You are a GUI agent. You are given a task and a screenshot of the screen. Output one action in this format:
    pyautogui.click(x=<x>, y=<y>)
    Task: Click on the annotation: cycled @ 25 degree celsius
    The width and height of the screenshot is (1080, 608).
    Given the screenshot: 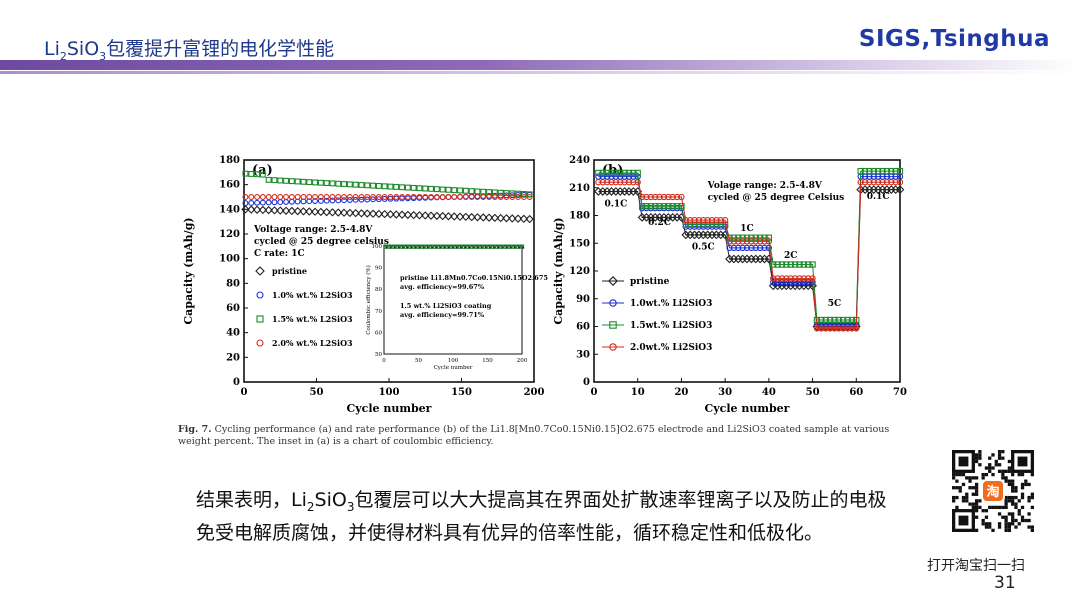 What is the action you would take?
    pyautogui.click(x=321, y=242)
    